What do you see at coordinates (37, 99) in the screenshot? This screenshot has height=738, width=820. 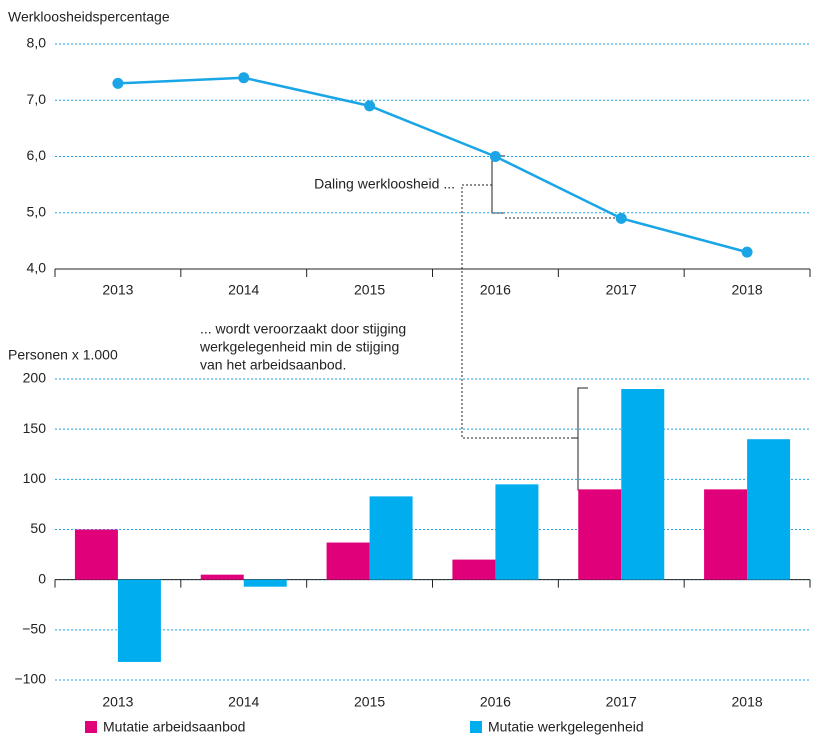 I see `y-tick-label: 7,0` at bounding box center [37, 99].